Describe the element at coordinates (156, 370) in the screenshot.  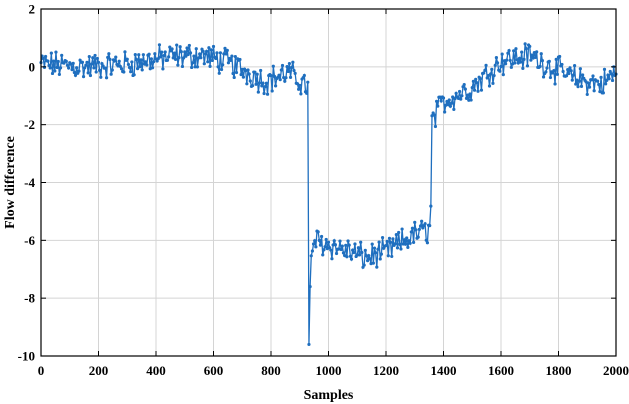
I see `x-tick-label: 400` at that location.